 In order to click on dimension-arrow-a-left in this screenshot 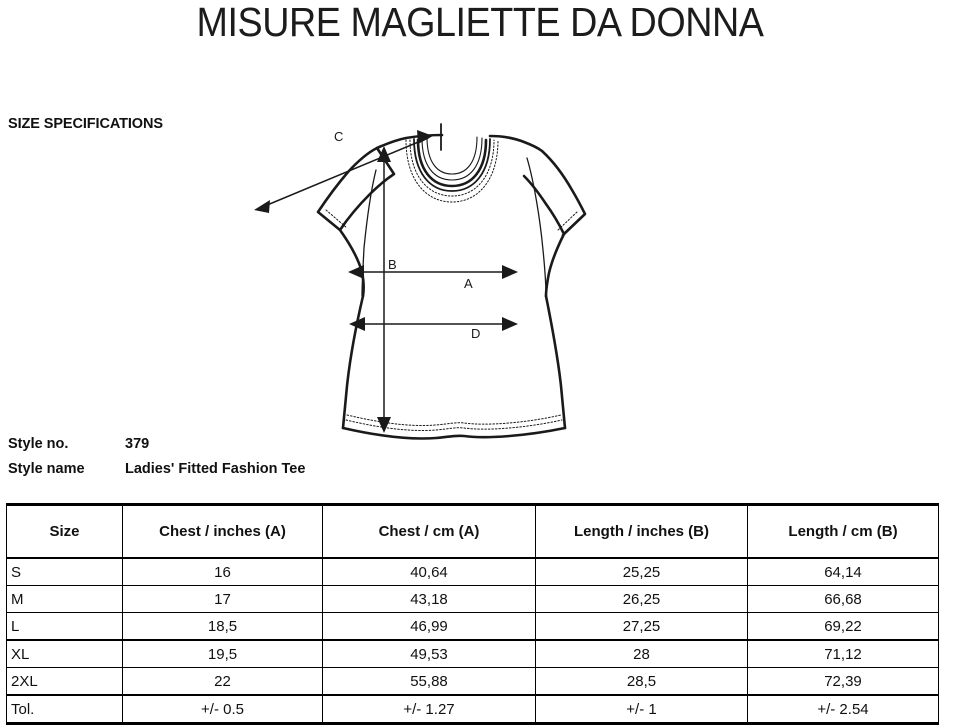, I will do `click(356, 272)`.